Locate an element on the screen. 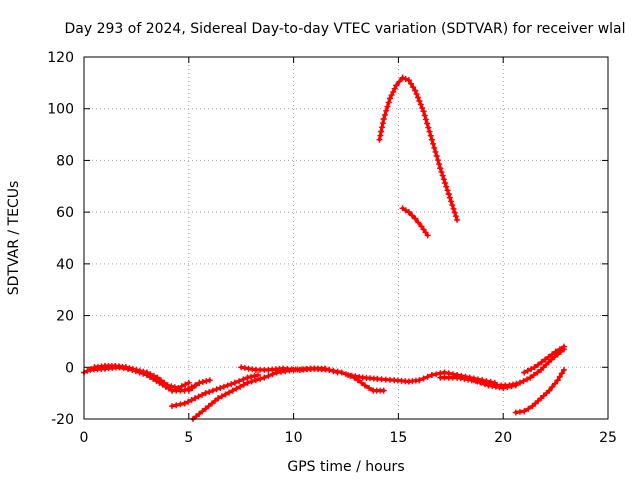 Image resolution: width=640 pixels, height=480 pixels. y-tick-label: 60 is located at coordinates (65, 213).